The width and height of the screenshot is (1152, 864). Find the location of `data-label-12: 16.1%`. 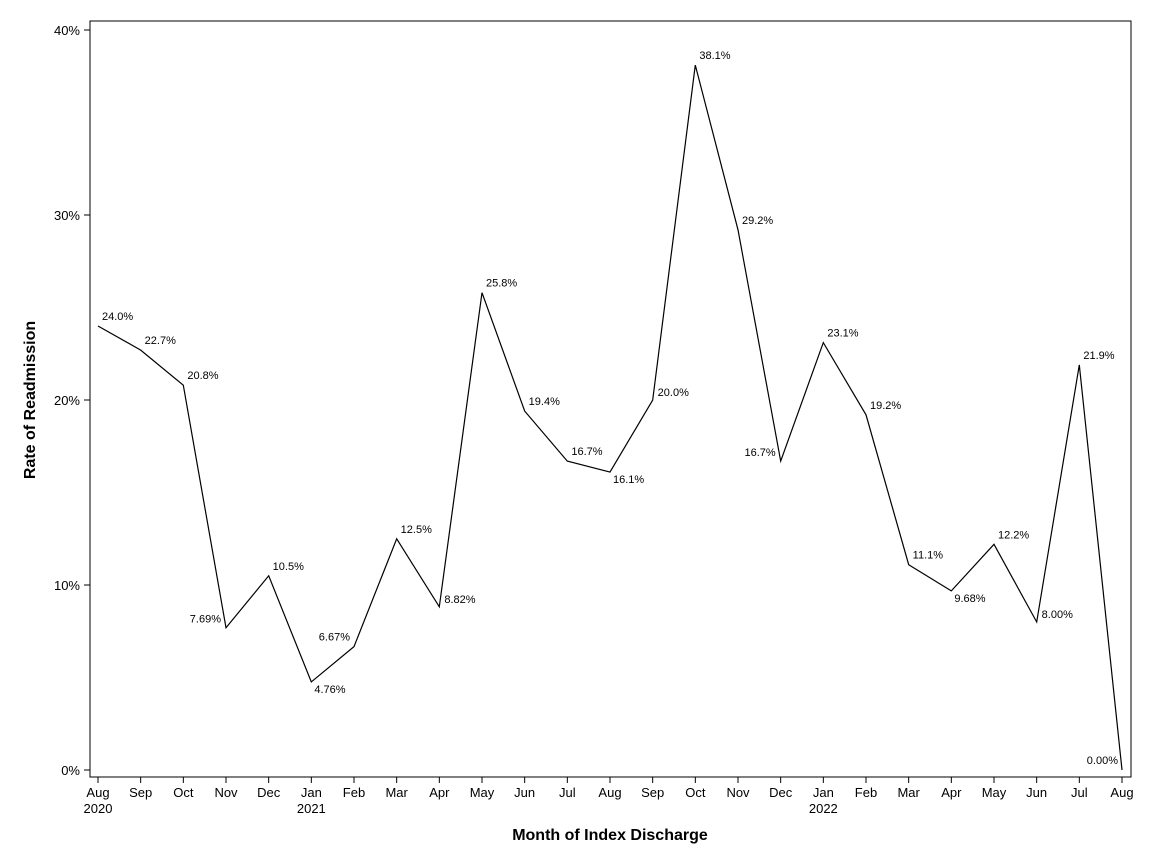

data-label-12: 16.1% is located at coordinates (628, 480).